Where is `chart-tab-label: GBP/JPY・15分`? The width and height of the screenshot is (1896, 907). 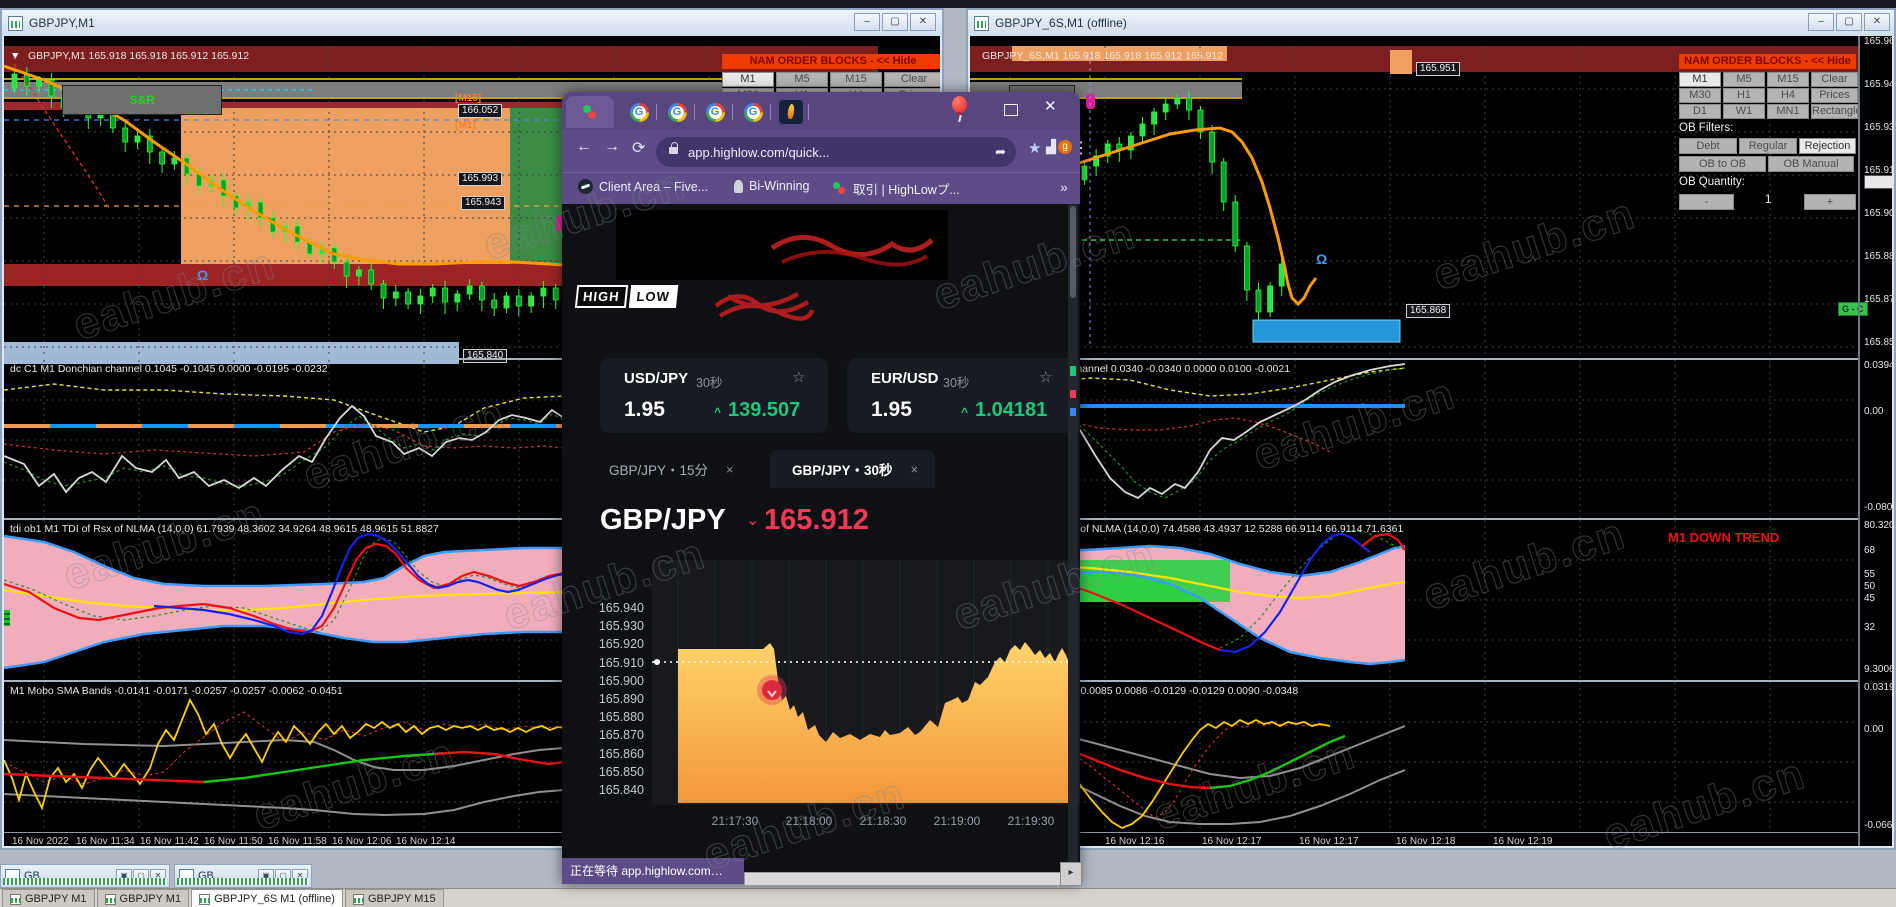
chart-tab-label: GBP/JPY・15分 is located at coordinates (659, 470).